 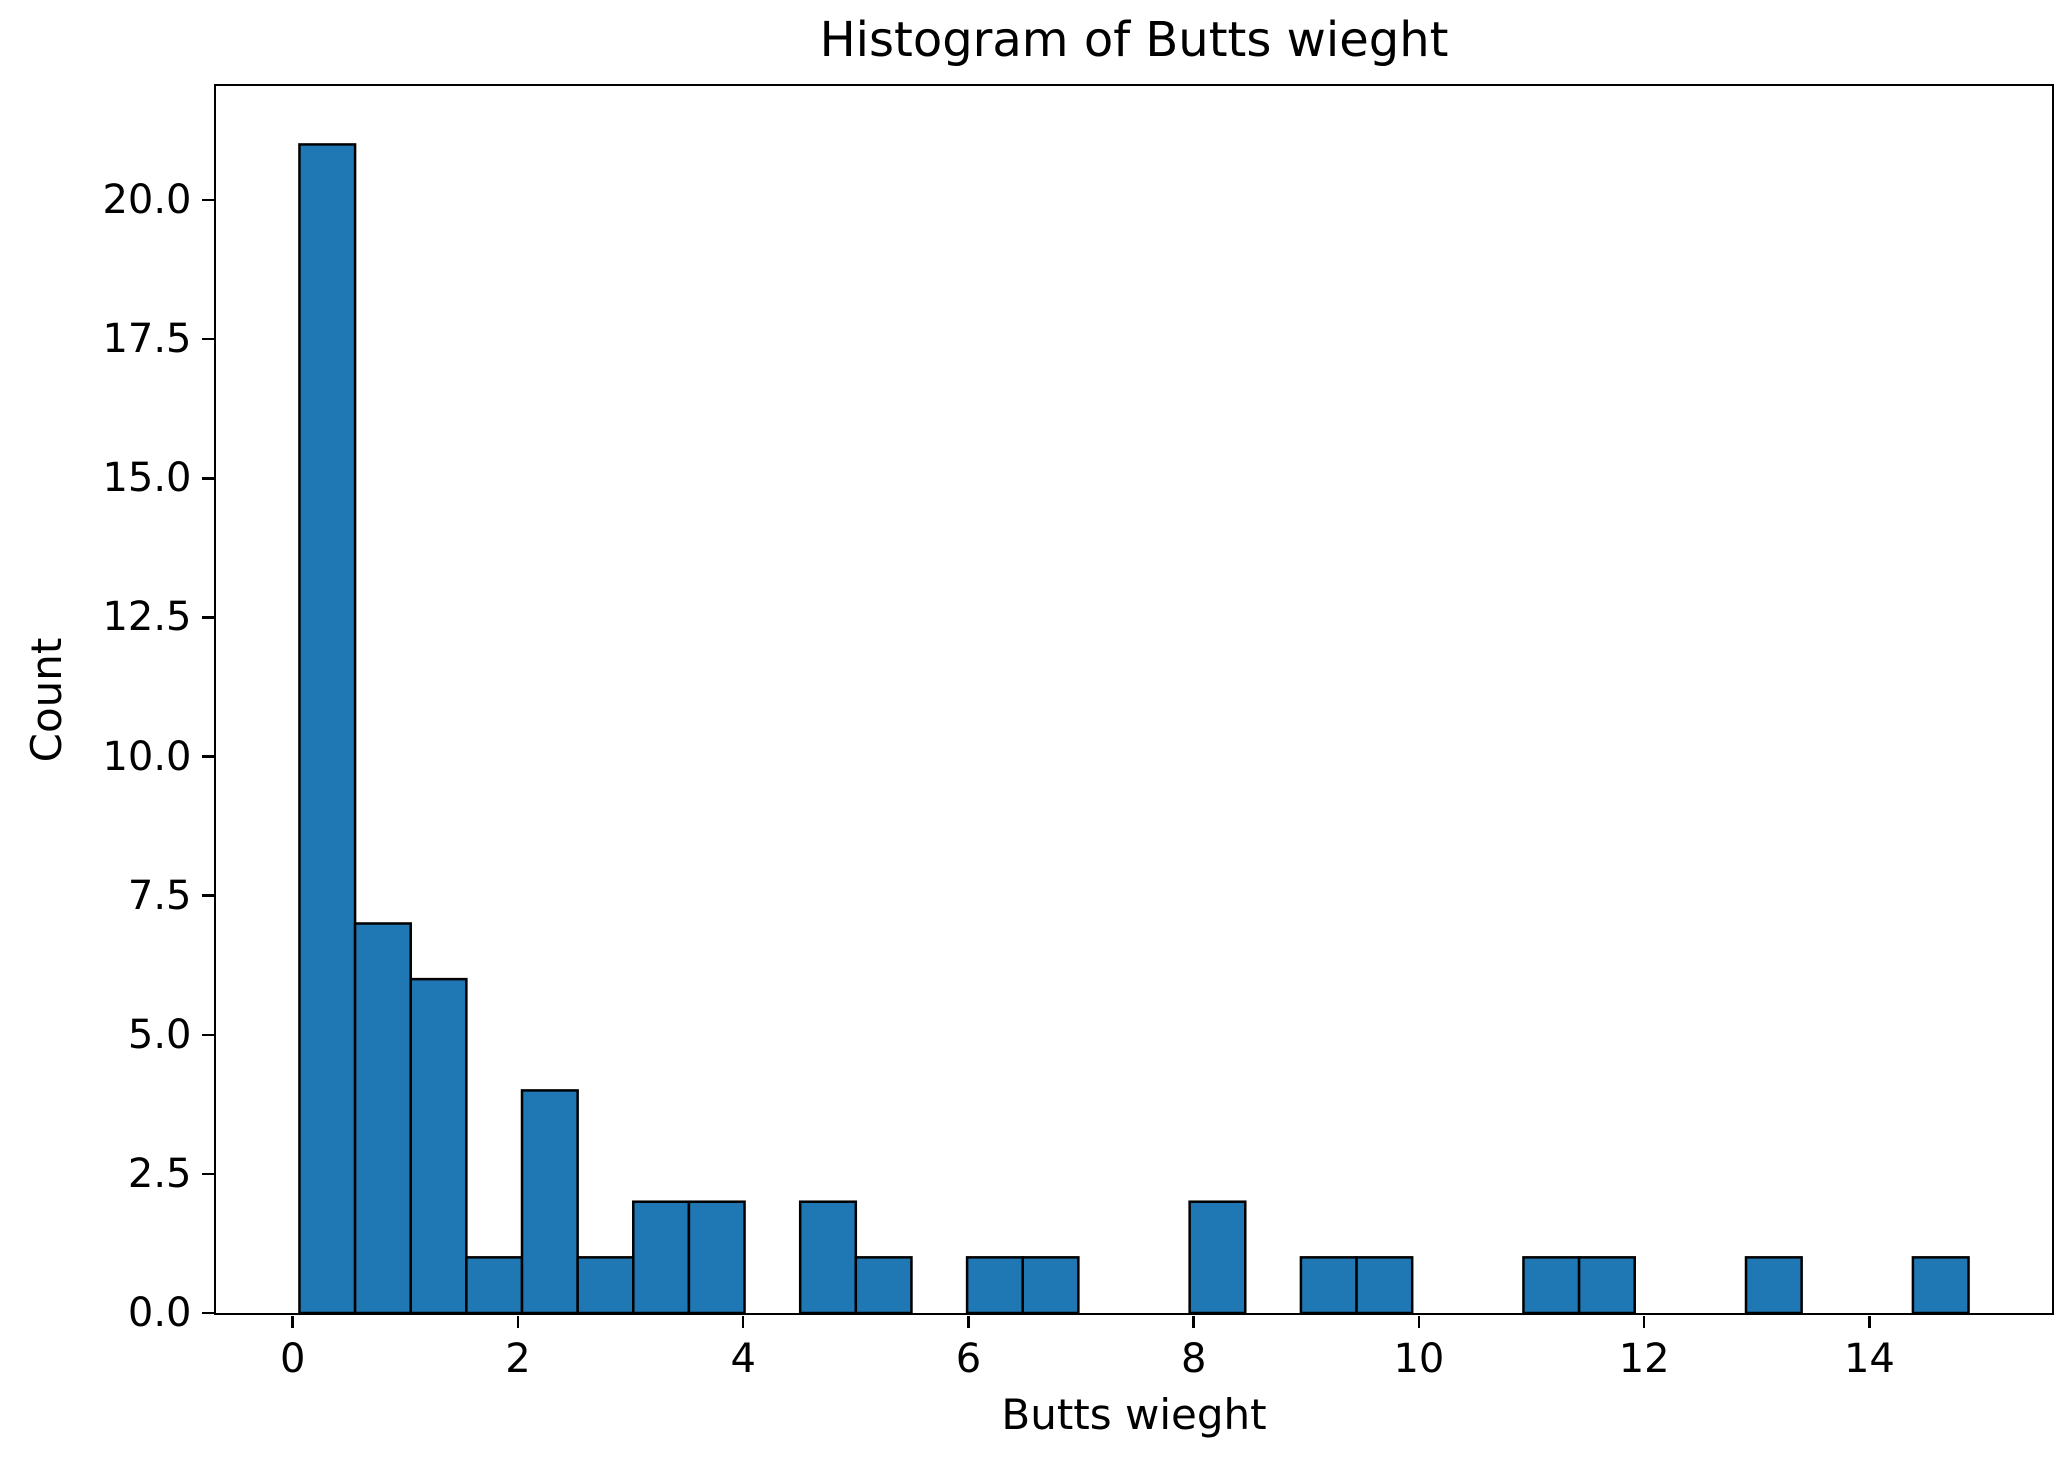 I want to click on x-tick-label: 14, so click(x=1869, y=1359).